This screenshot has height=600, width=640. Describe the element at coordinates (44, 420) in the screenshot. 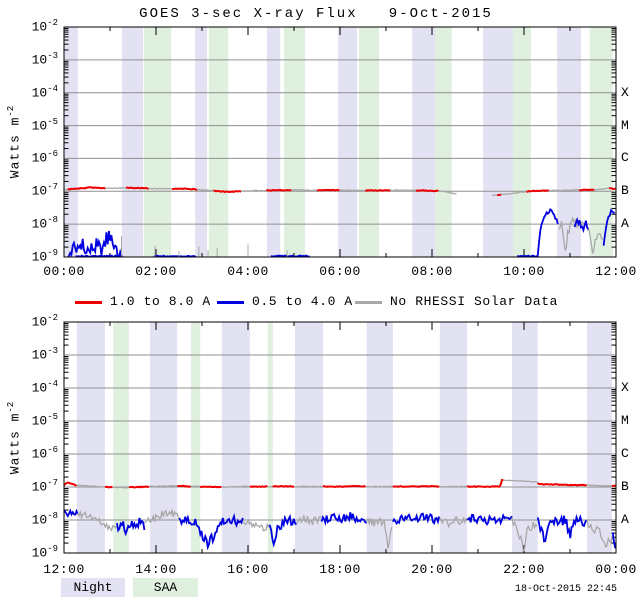

I see `y-tick-label: 10⁻⁵` at that location.